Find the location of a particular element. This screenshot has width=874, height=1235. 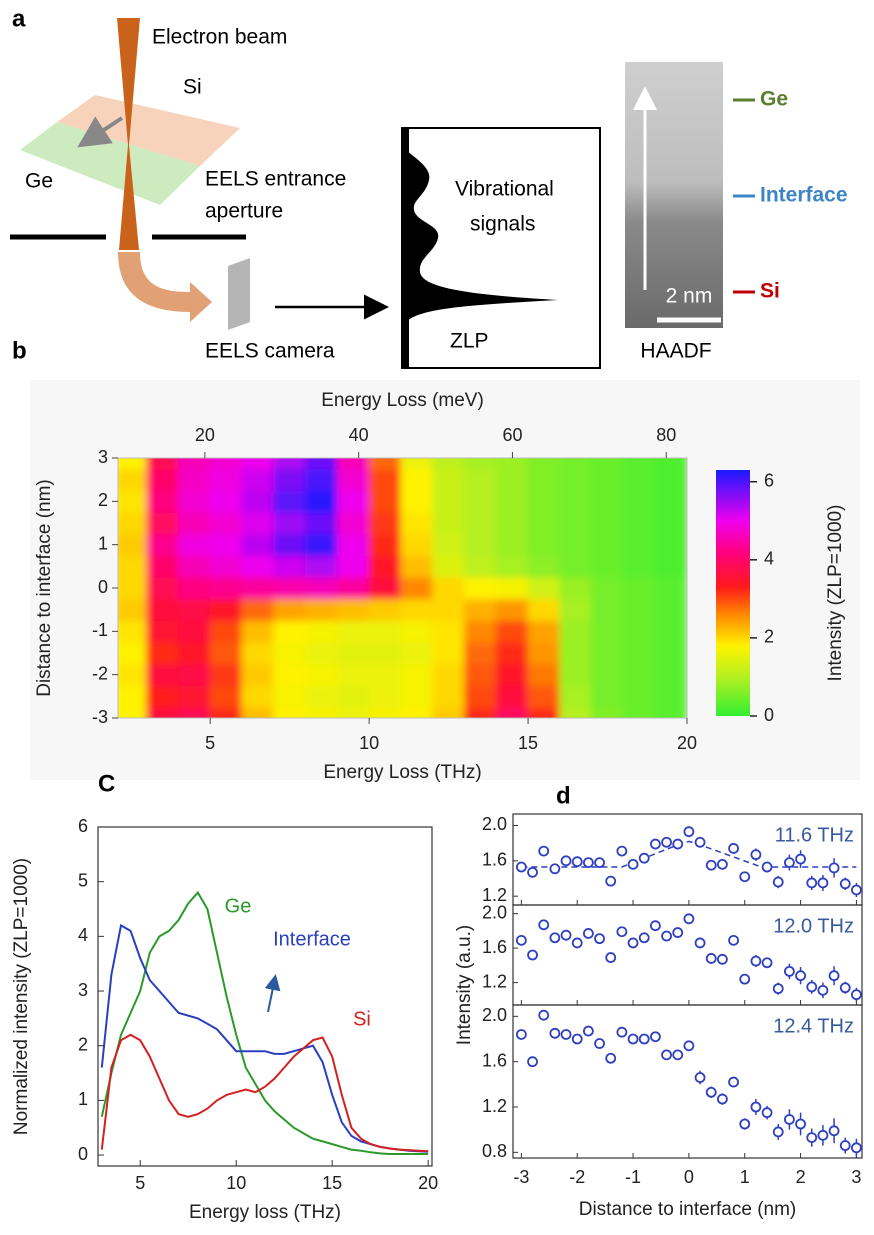

y-tick-label: 4 is located at coordinates (83, 935).